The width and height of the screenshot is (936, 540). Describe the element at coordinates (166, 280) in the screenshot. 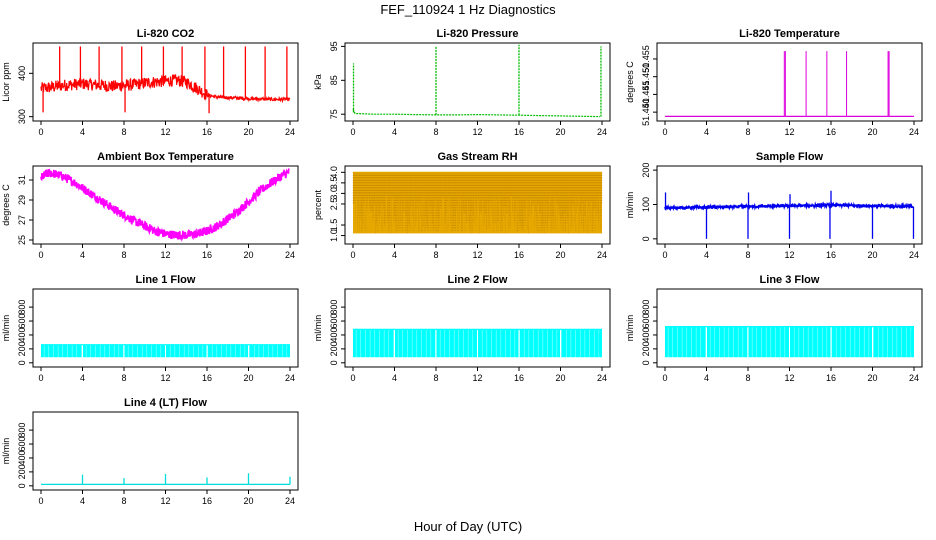

I see `panel-title: Line 1 Flow` at that location.